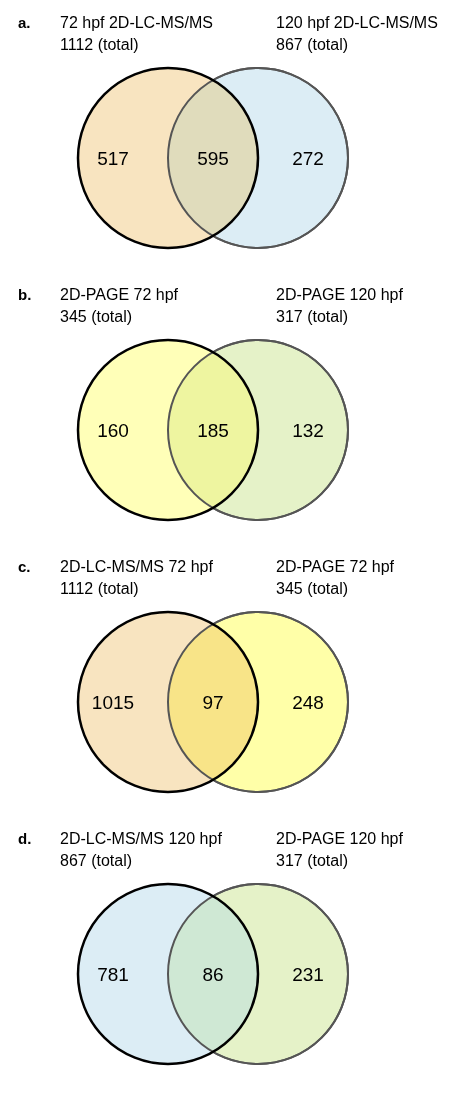  What do you see at coordinates (357, 22) in the screenshot?
I see `text: 120 hpf 2D-LC-MS/MS` at bounding box center [357, 22].